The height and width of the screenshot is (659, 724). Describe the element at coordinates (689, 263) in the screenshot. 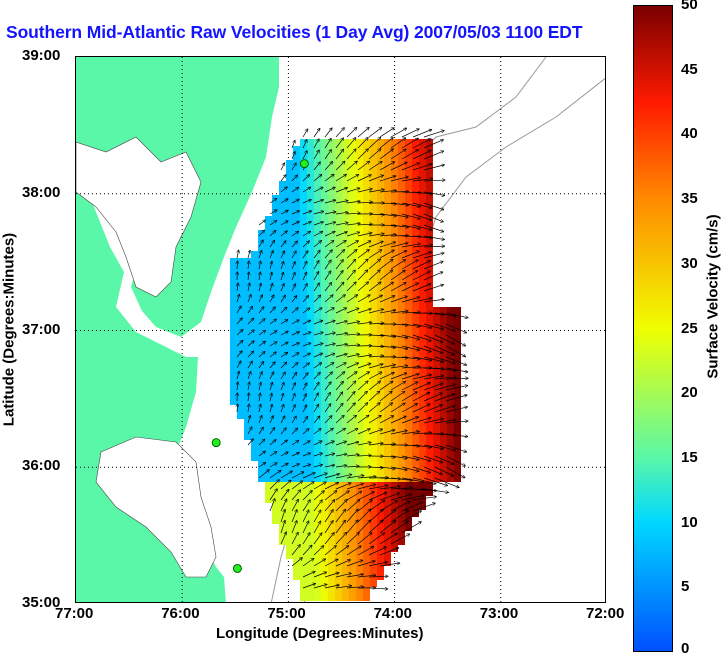

I see `colorbar-tick-label: 30` at that location.